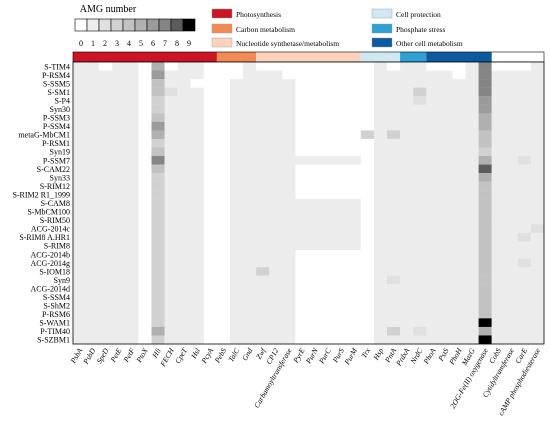 This screenshot has width=550, height=425. What do you see at coordinates (48, 212) in the screenshot?
I see `strain-label: S-MbCM100` at bounding box center [48, 212].